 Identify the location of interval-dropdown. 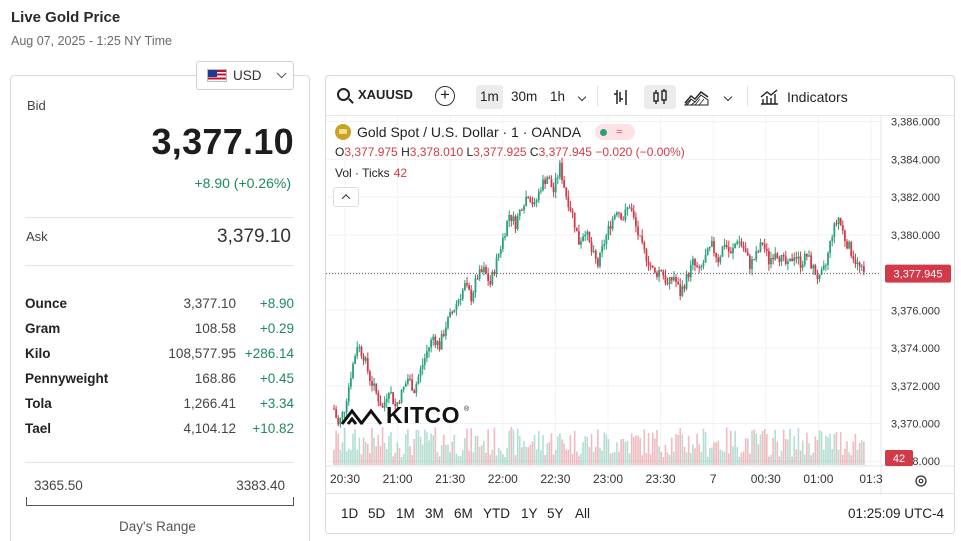
(582, 97).